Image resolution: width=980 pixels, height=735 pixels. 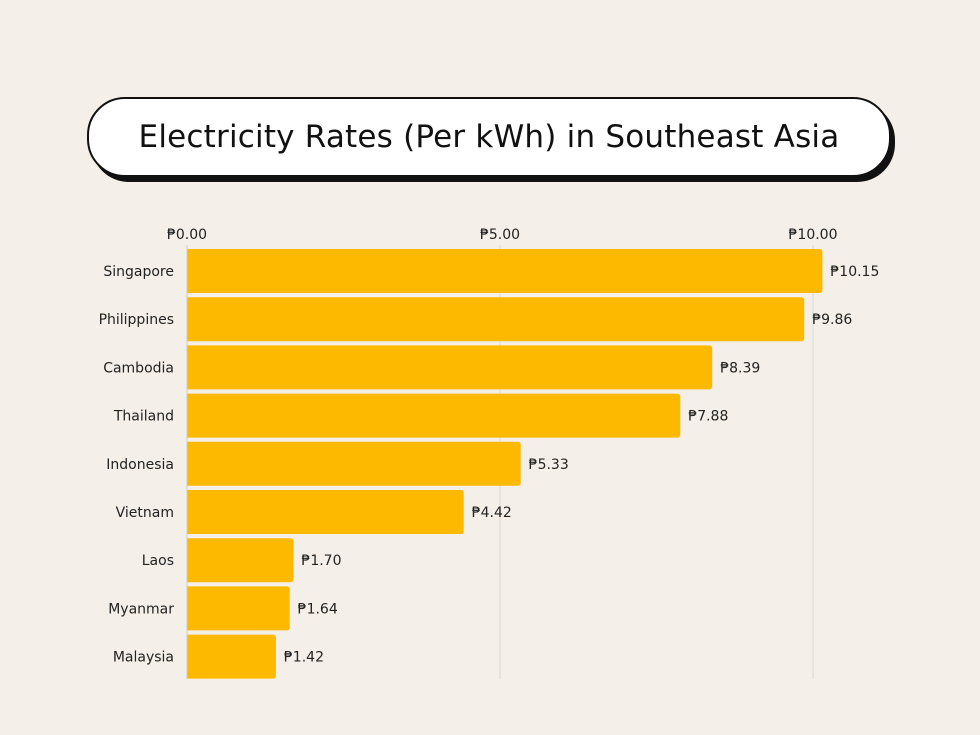 What do you see at coordinates (240, 560) in the screenshot?
I see `bar-laos` at bounding box center [240, 560].